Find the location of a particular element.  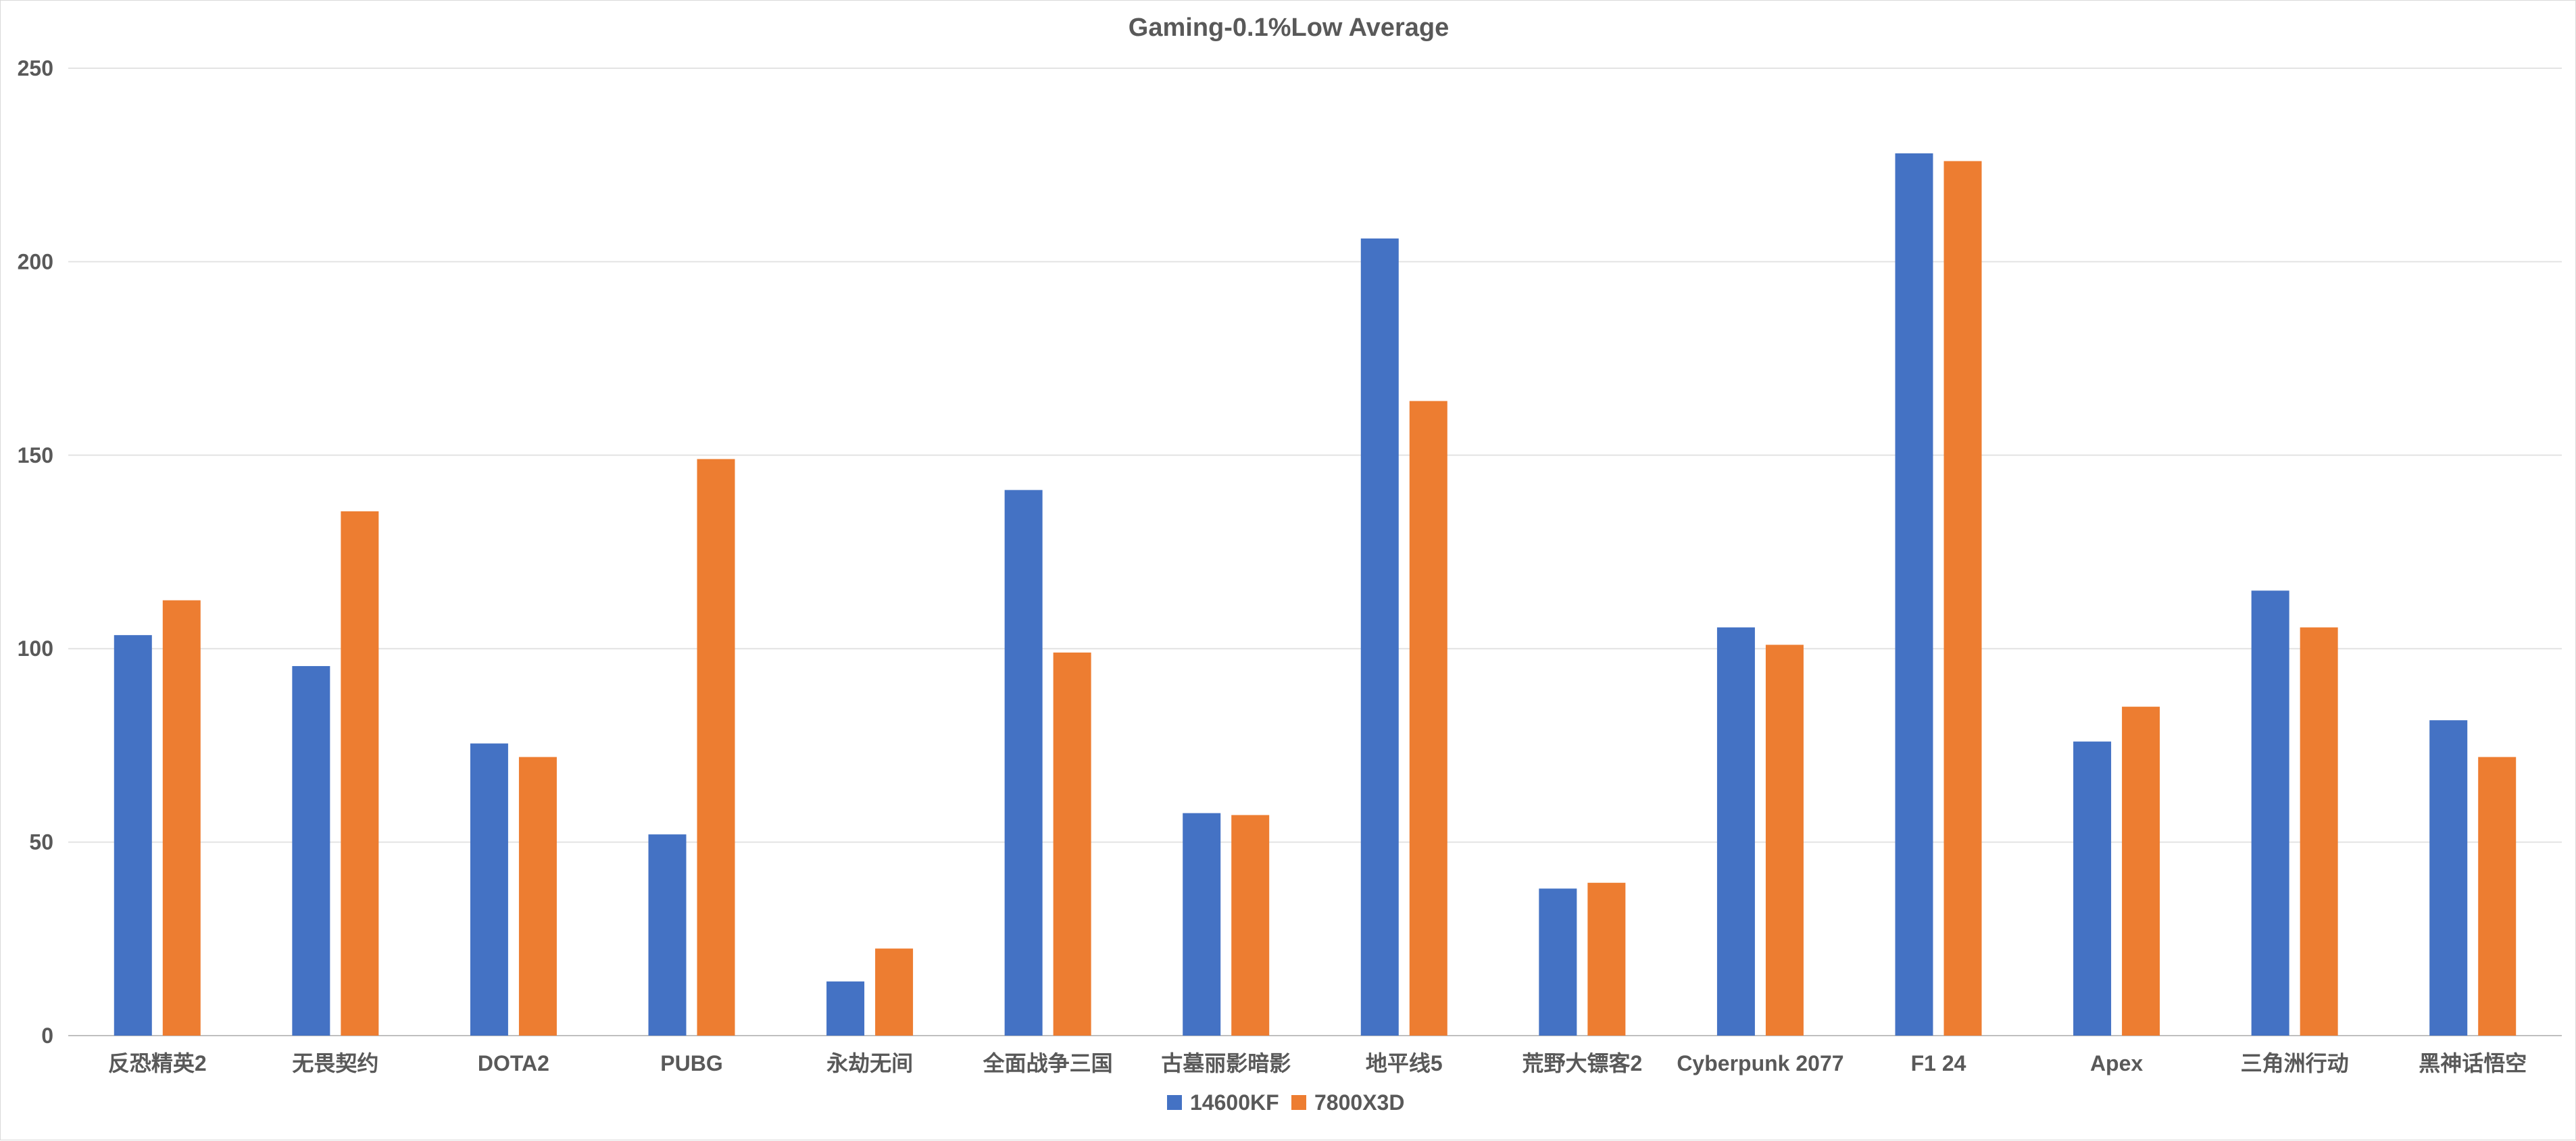

x-tick-label: F1 24 is located at coordinates (1939, 1063).